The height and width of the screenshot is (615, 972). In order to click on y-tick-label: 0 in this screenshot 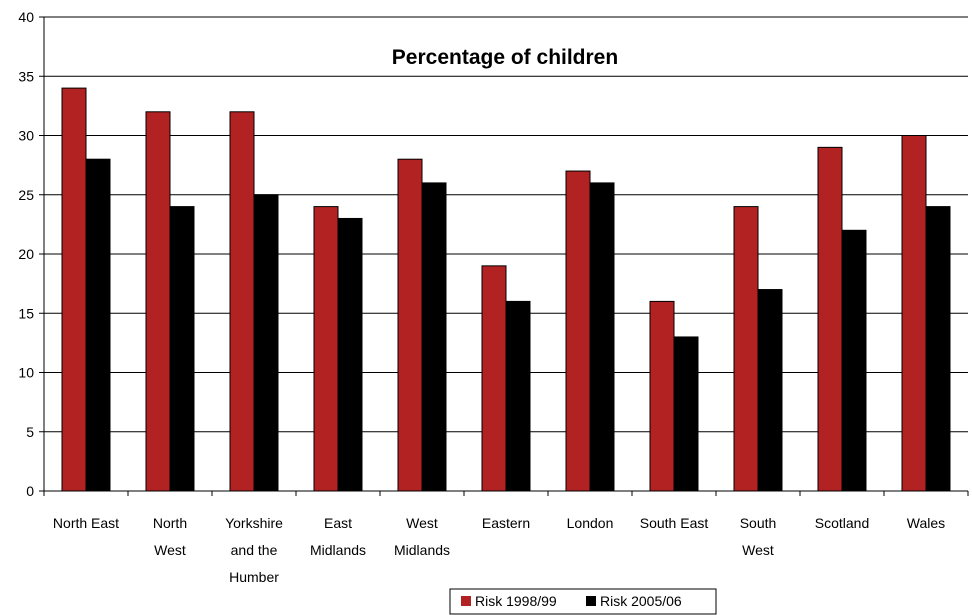, I will do `click(30, 491)`.